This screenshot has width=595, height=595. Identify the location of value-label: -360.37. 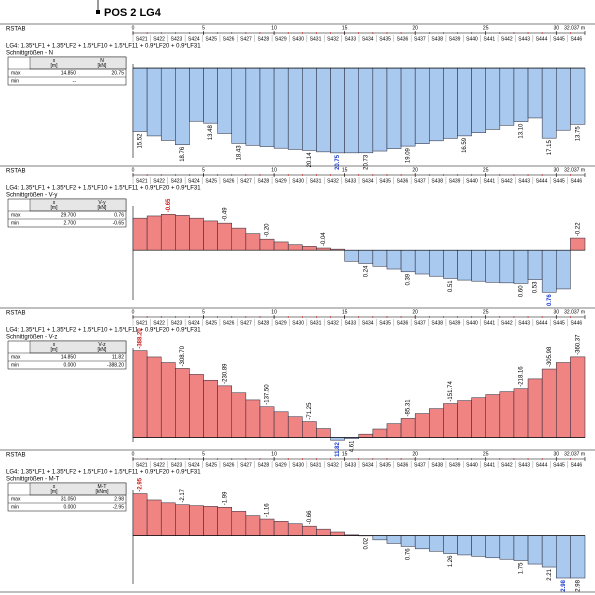
(578, 344).